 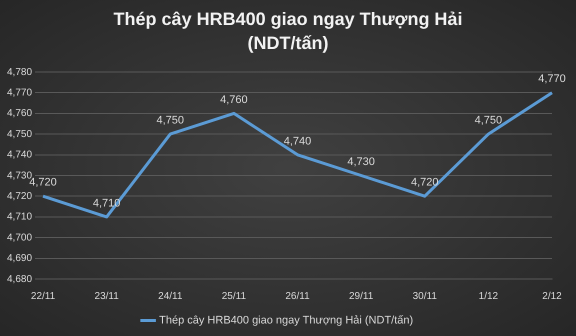 What do you see at coordinates (298, 141) in the screenshot?
I see `data-label: 4,740` at bounding box center [298, 141].